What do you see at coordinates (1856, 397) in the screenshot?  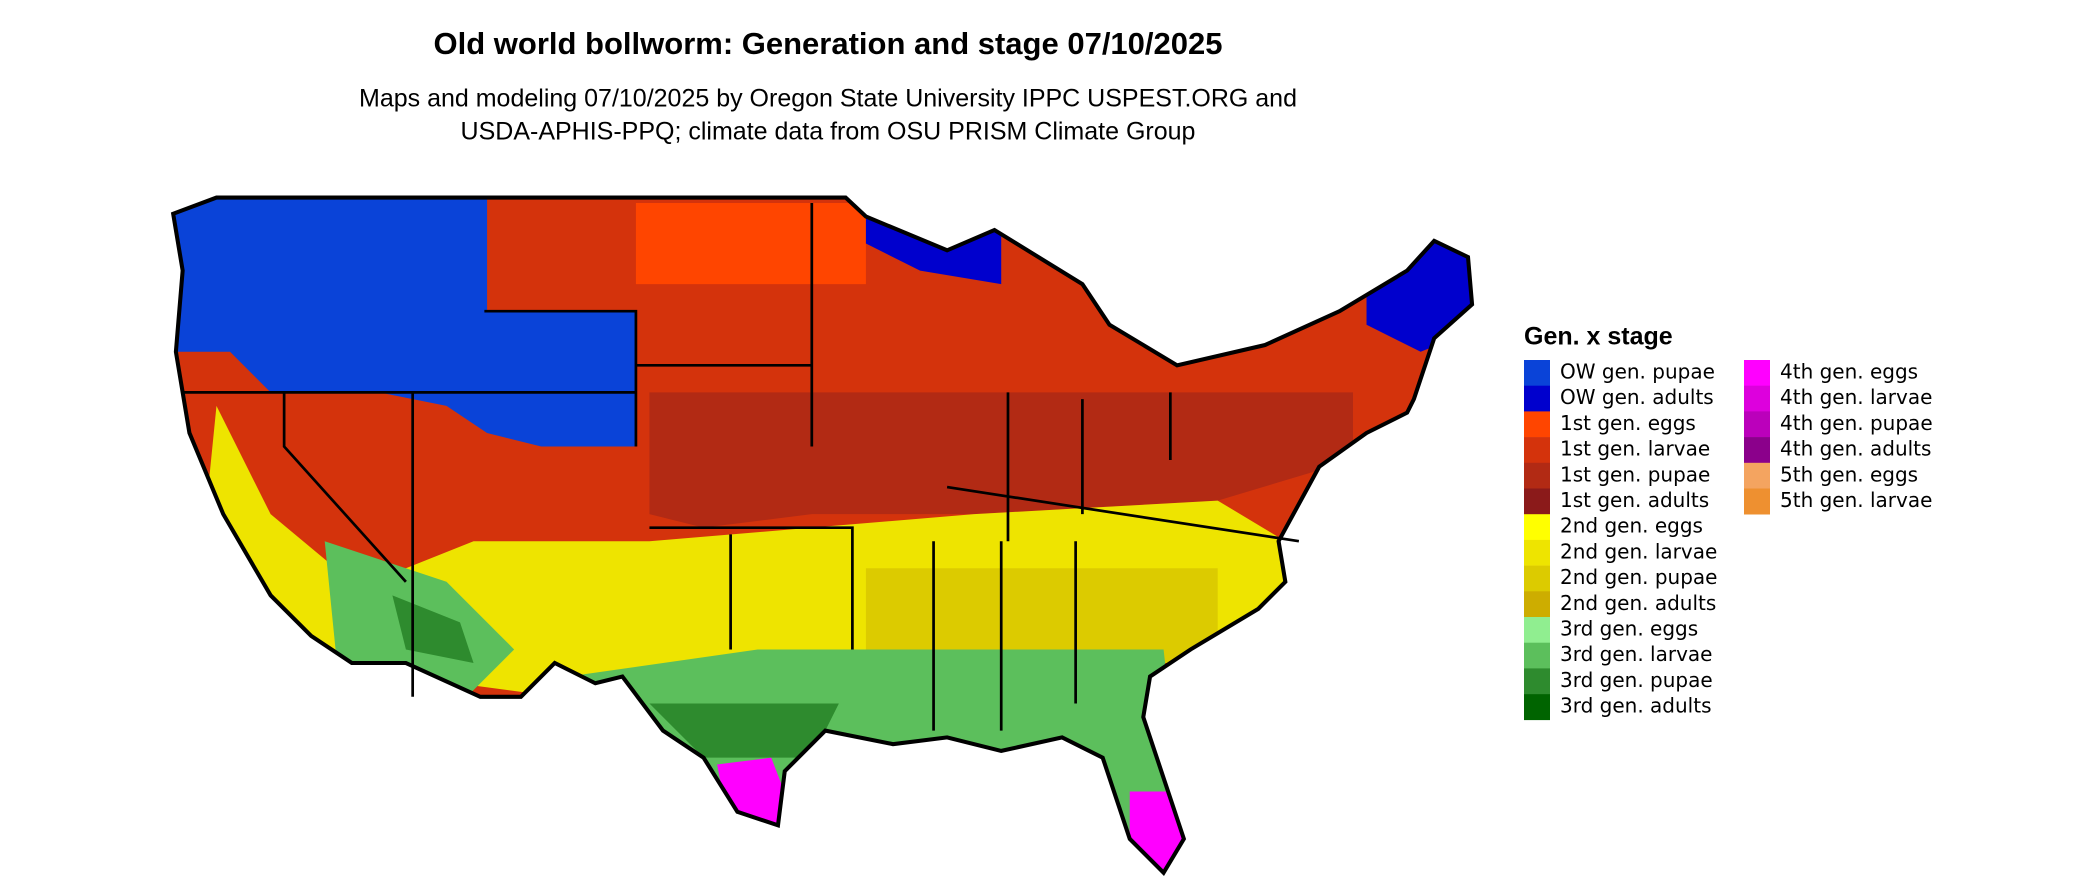 I see `legend-label: 4th gen. larvae` at bounding box center [1856, 397].